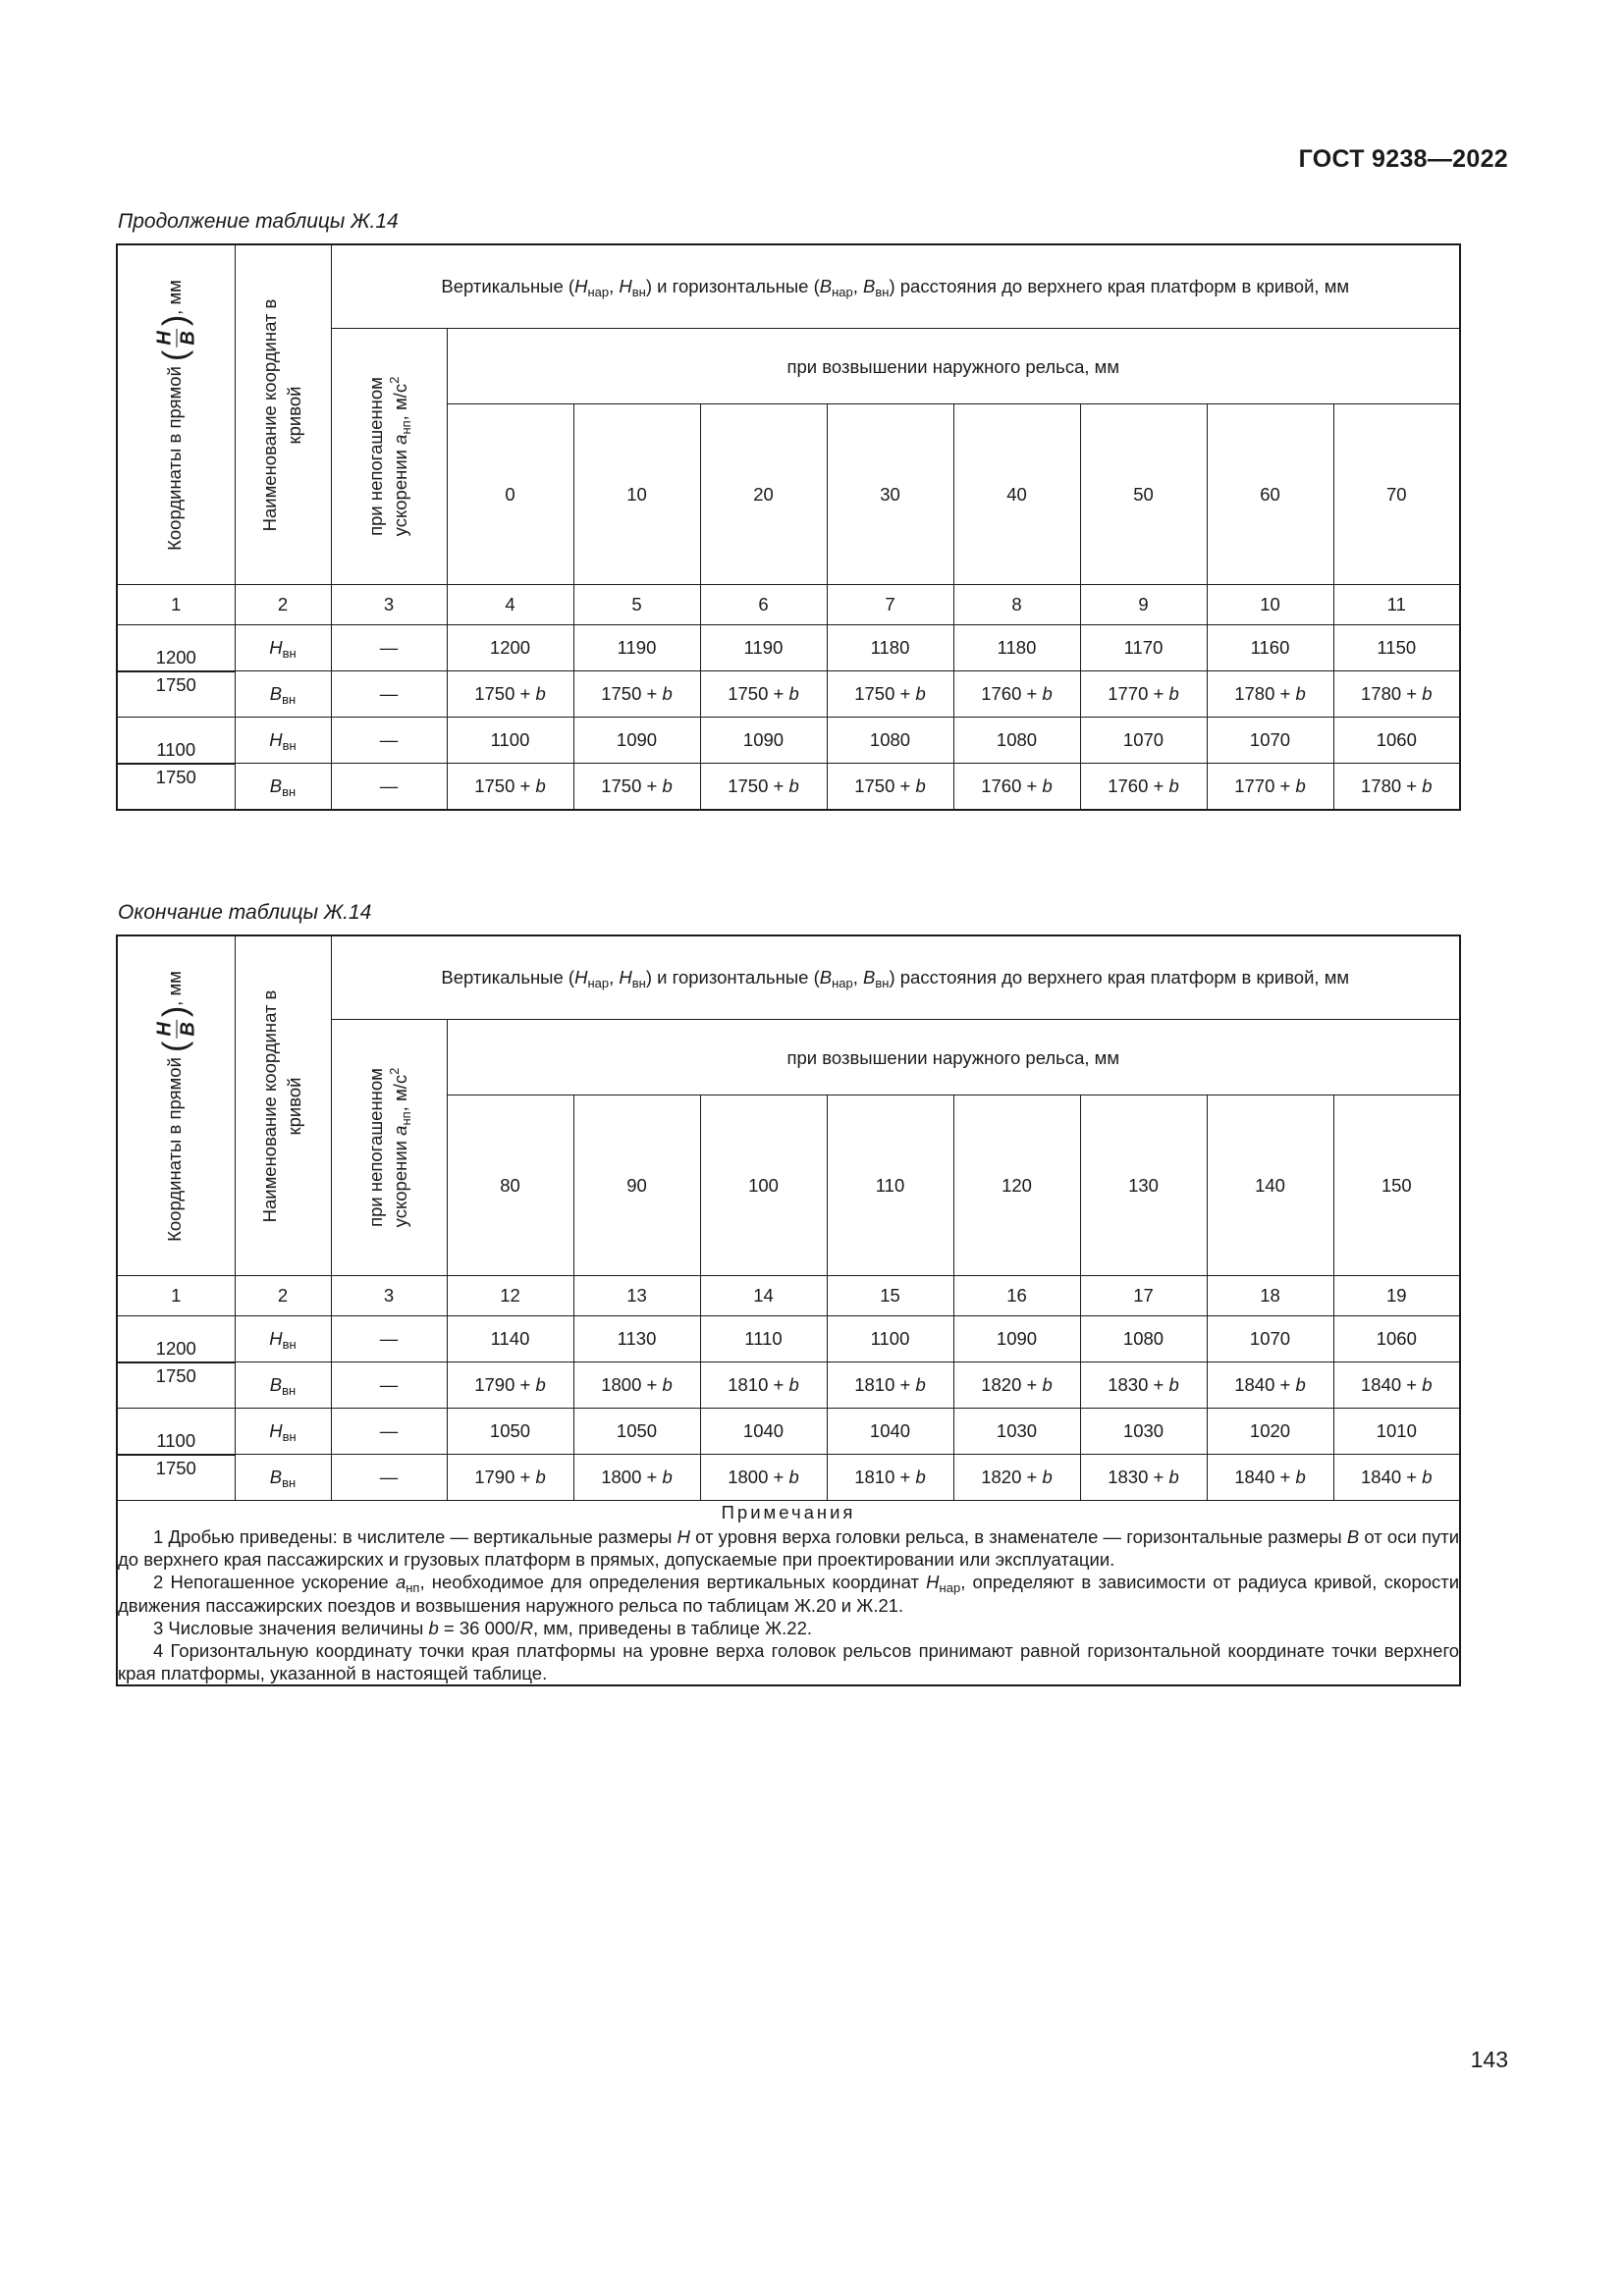 This screenshot has height=2296, width=1624. What do you see at coordinates (763, 1185) in the screenshot?
I see `elevation-col-100: 100` at bounding box center [763, 1185].